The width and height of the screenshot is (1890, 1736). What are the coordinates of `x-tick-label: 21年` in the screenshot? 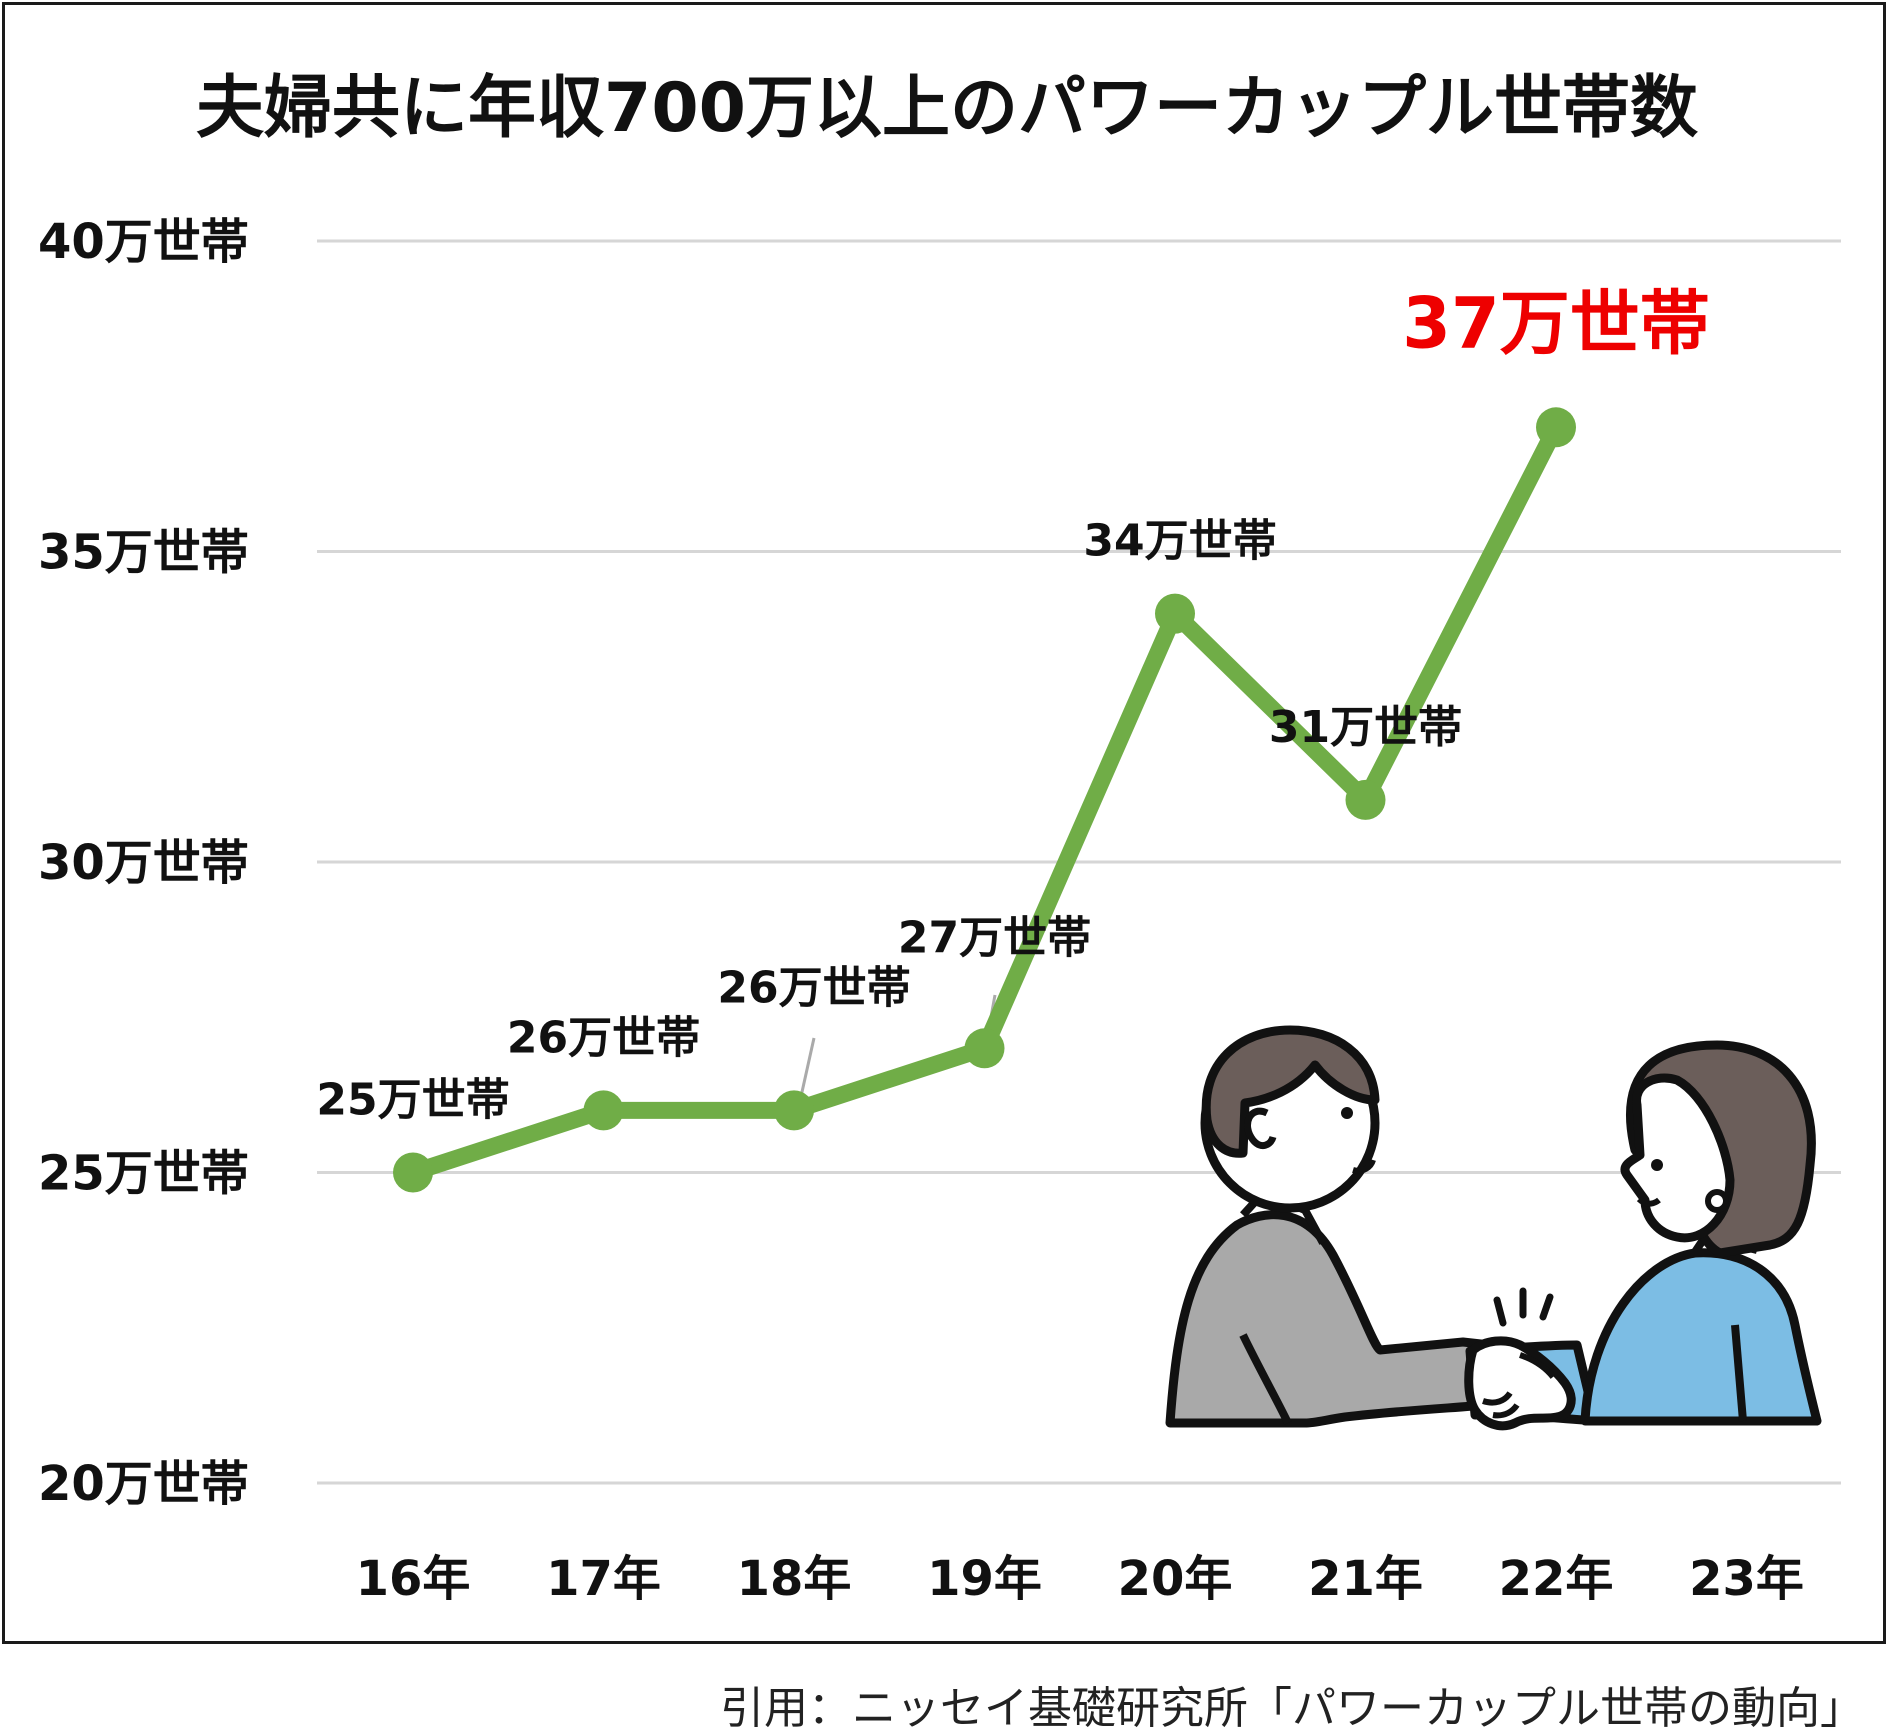 It's located at (1365, 1579).